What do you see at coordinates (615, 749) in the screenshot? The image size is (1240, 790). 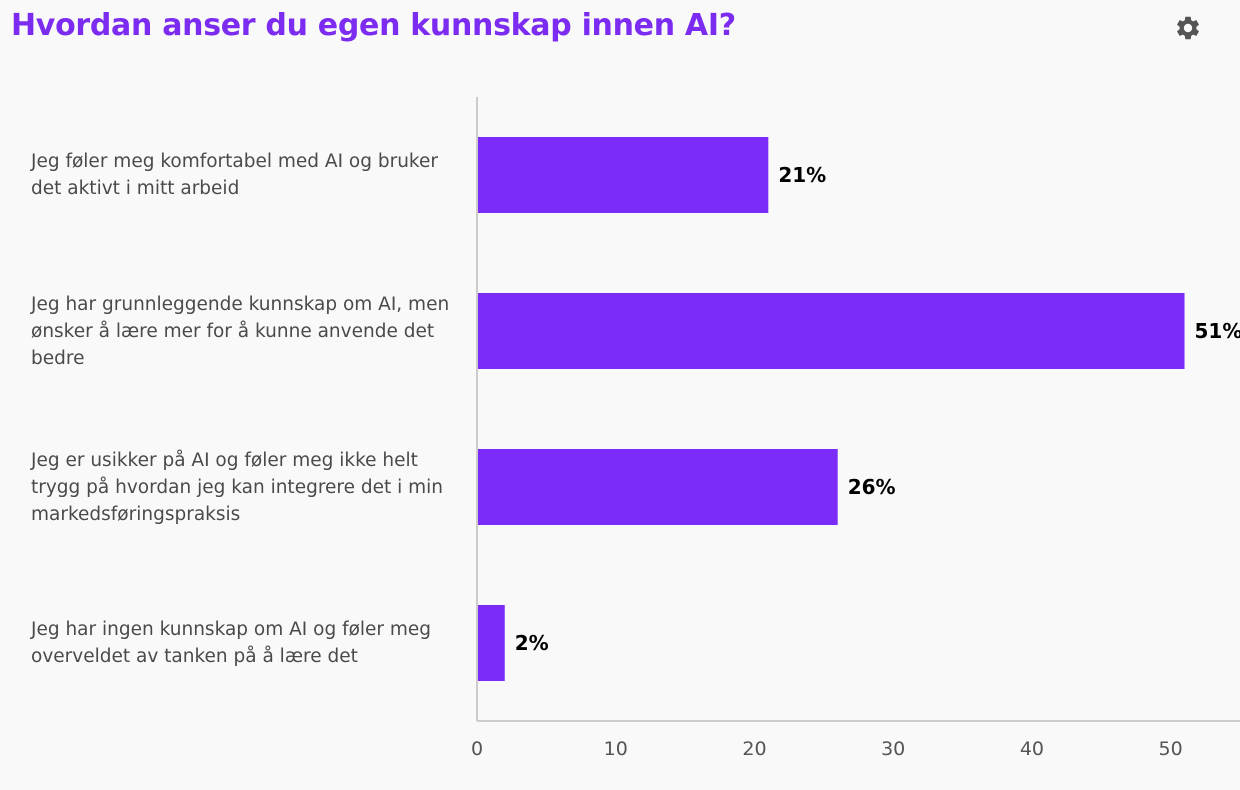 I see `x-tick-label: 10` at bounding box center [615, 749].